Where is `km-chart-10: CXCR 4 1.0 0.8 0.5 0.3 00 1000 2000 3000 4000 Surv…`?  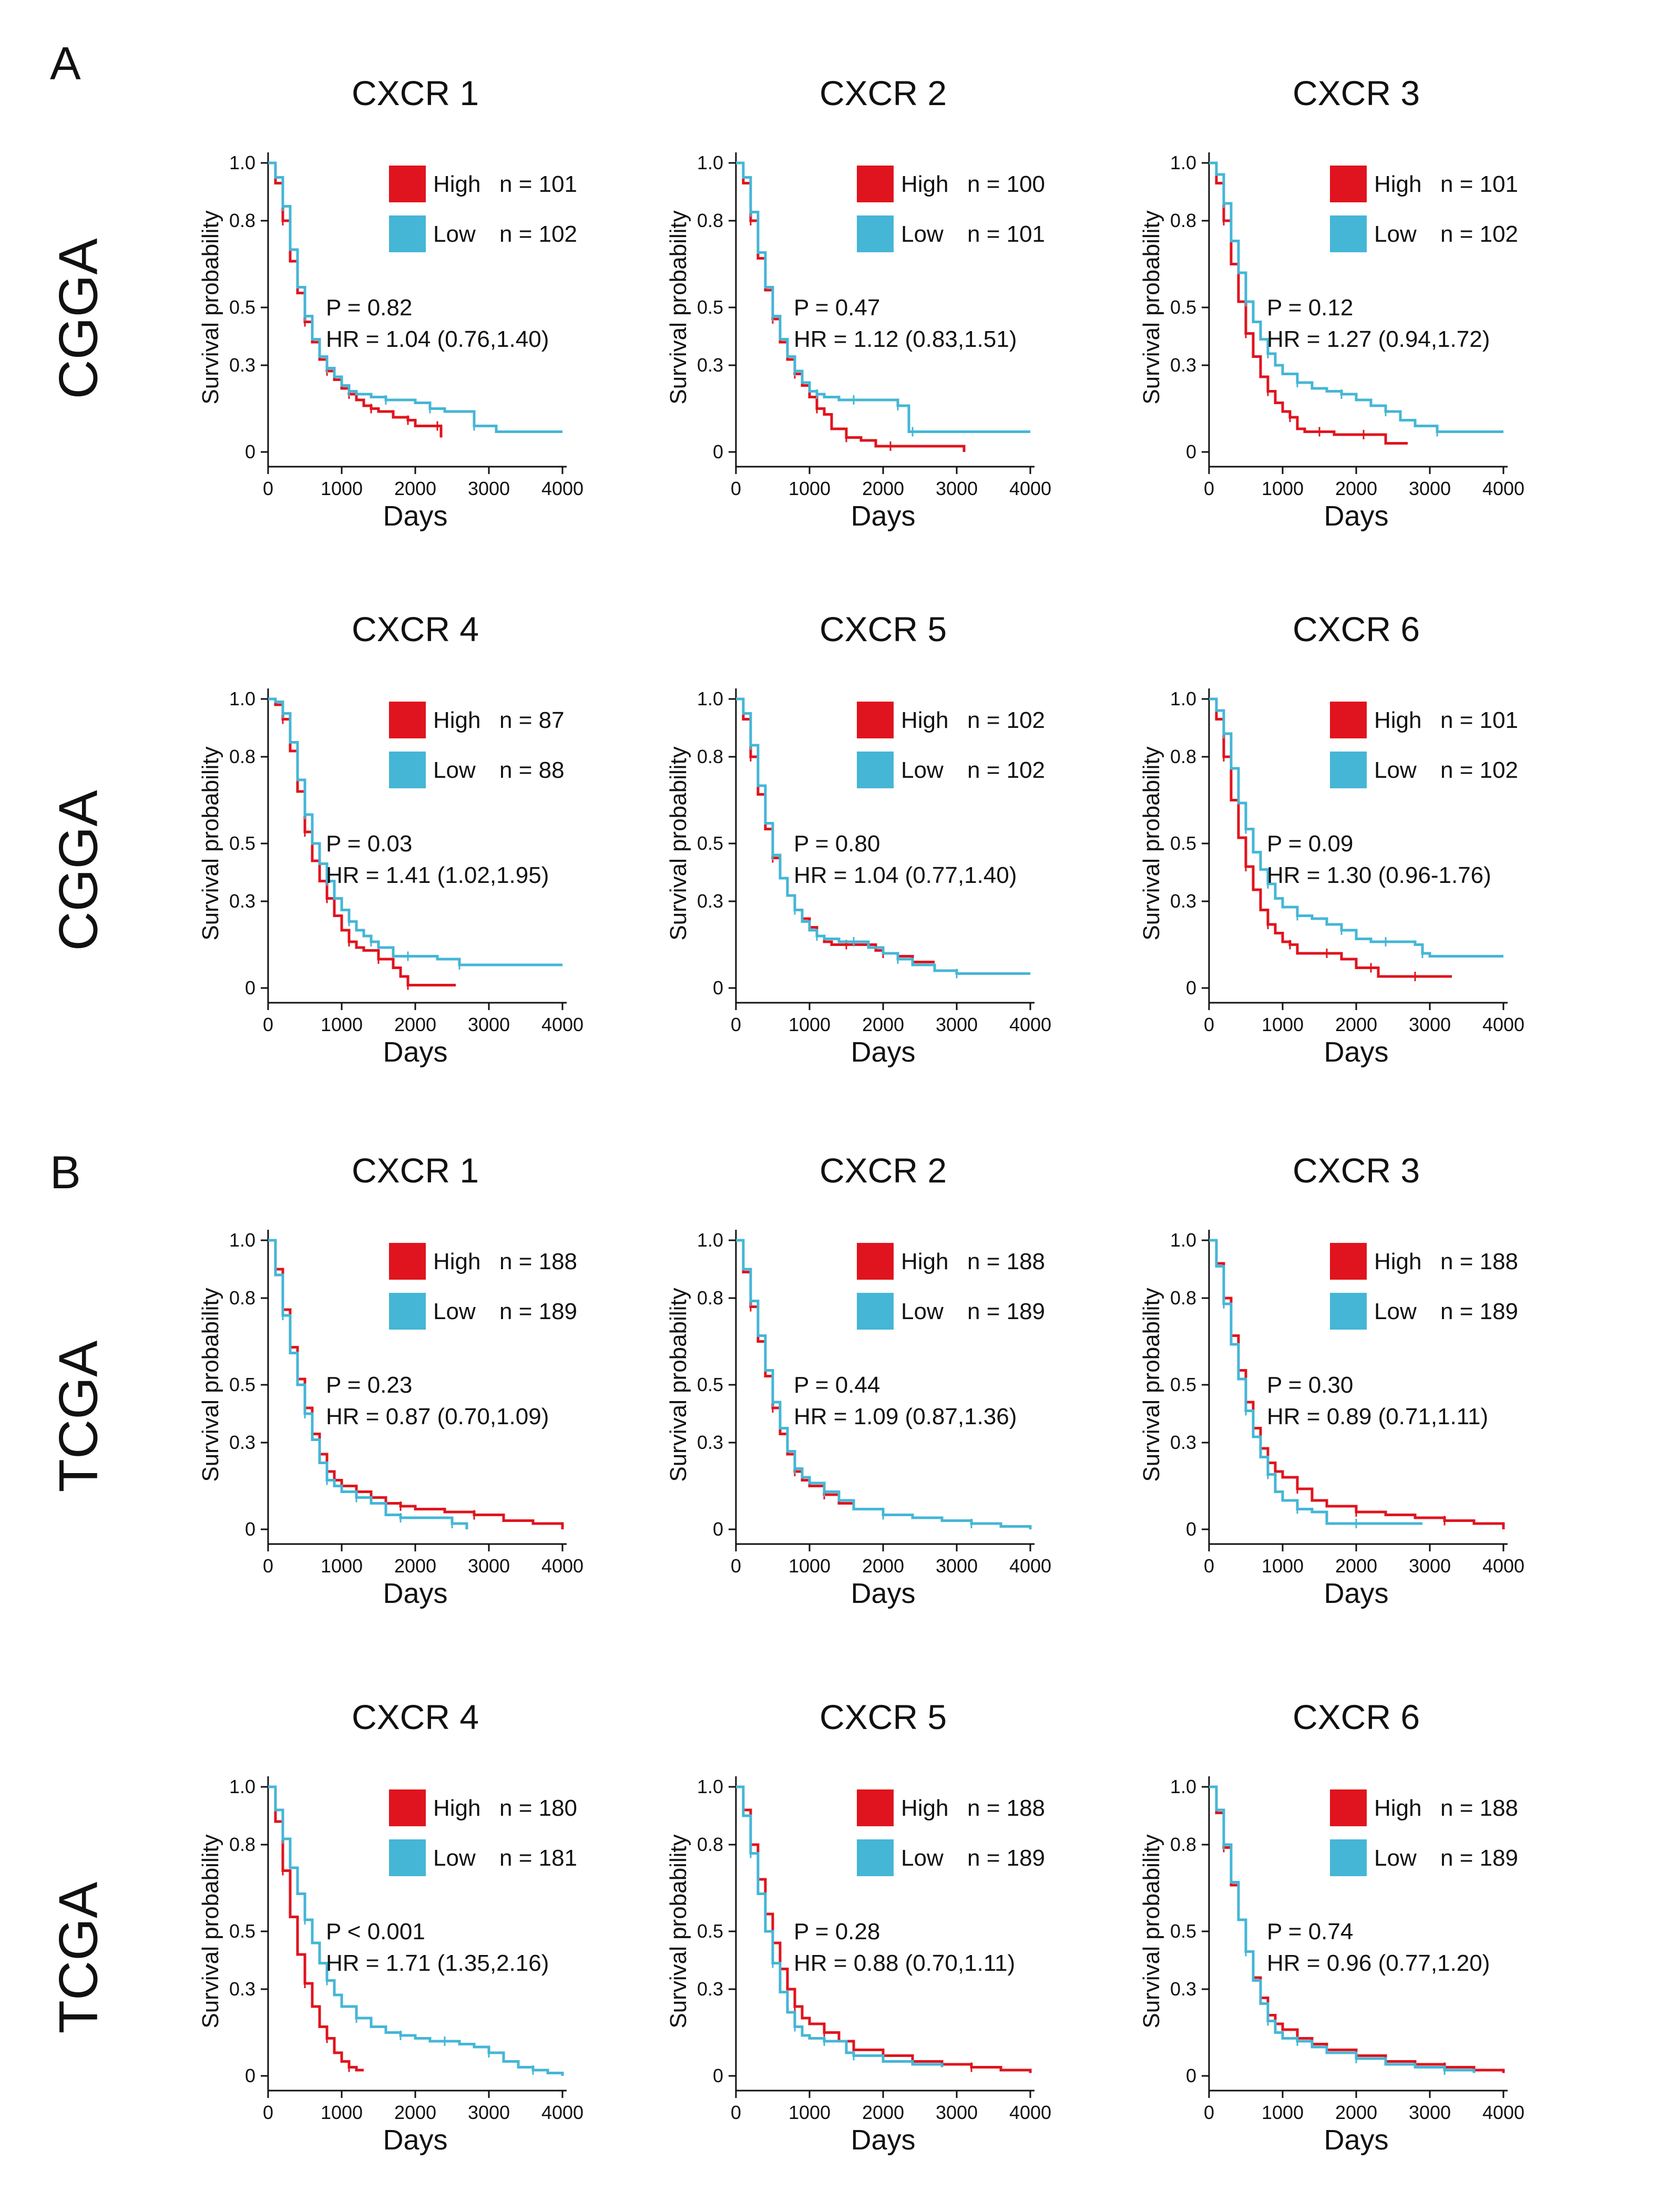 km-chart-10: CXCR 4 1.0 0.8 0.5 0.3 00 1000 2000 3000 4000 Surv… is located at coordinates (390, 1927).